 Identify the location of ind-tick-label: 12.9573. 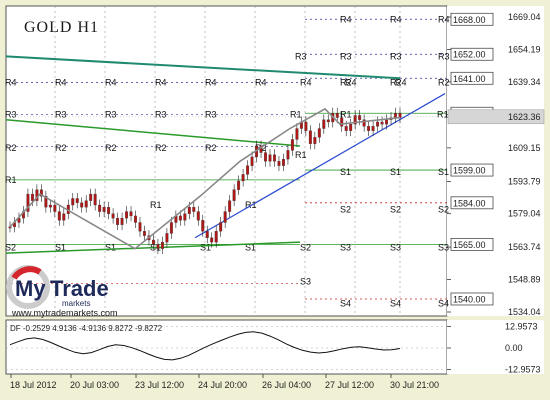
(521, 327).